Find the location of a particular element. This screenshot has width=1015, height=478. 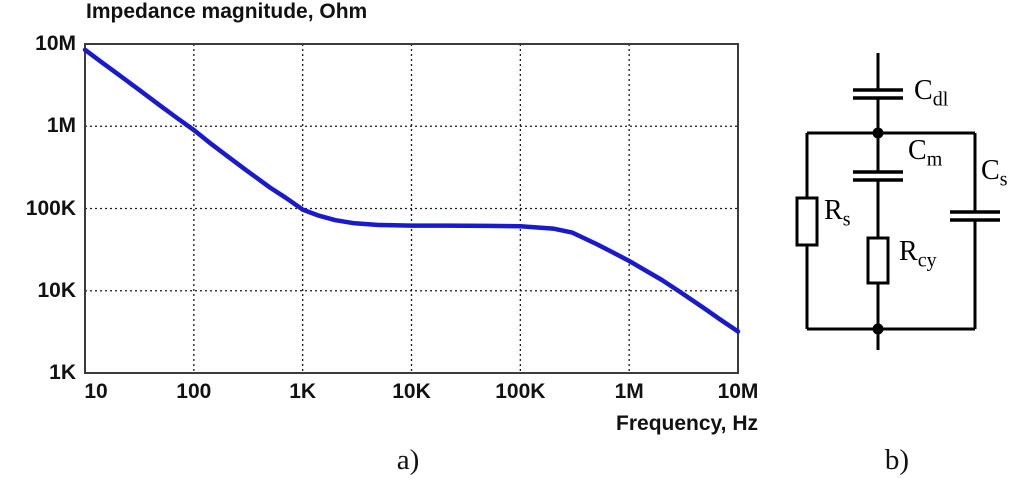

label-rcy: Rcy is located at coordinates (918, 253).